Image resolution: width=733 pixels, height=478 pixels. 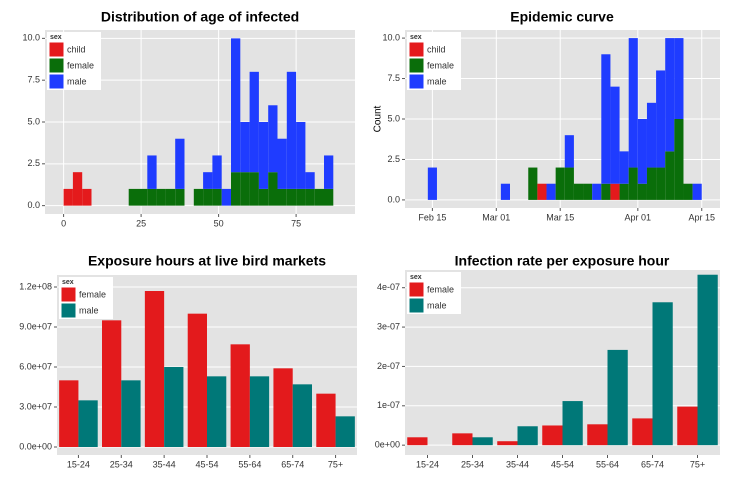 I want to click on x-tick-label: 45-54, so click(x=206, y=464).